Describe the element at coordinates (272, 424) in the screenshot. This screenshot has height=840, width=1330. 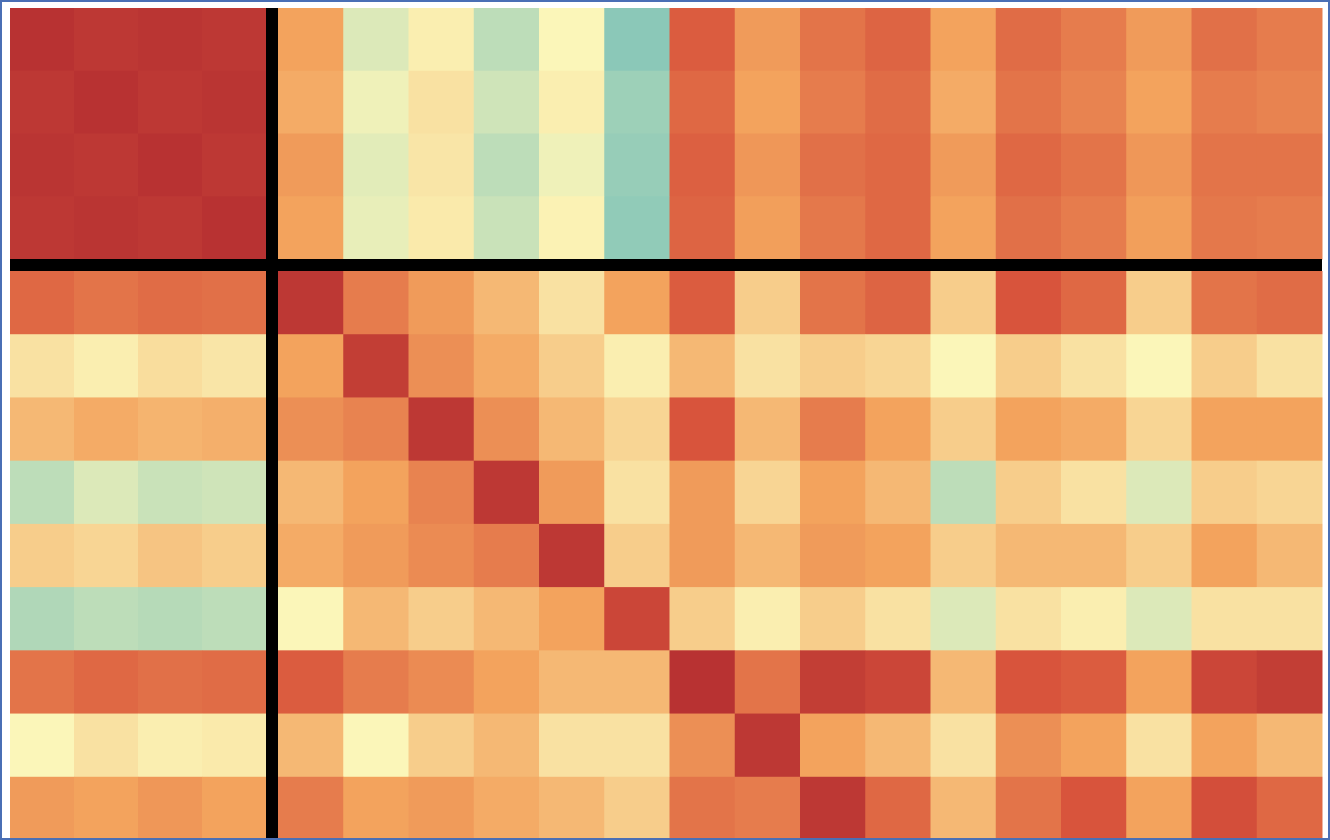
I see `vertical-separator` at that location.